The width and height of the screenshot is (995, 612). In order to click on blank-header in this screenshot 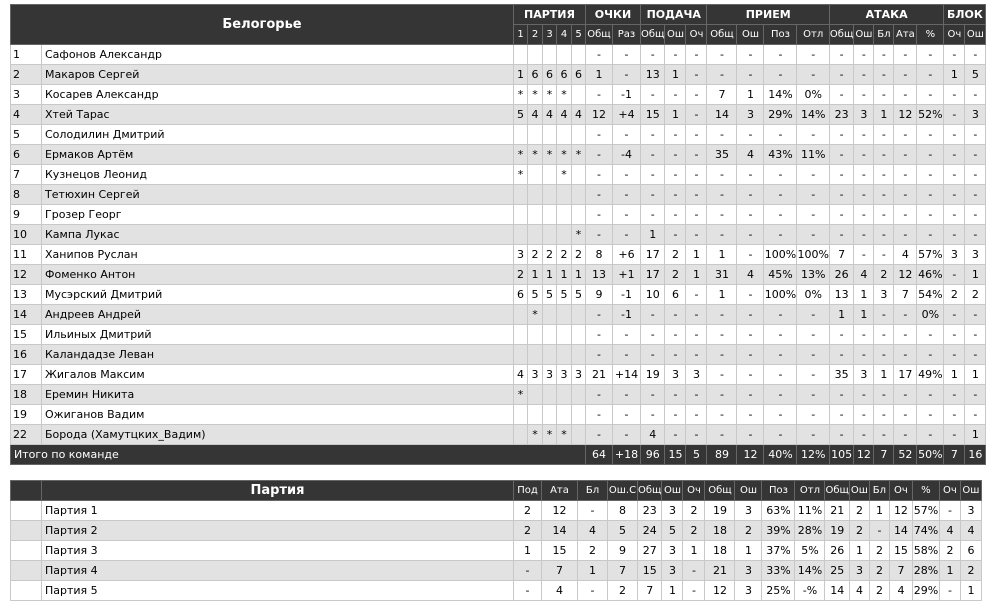, I will do `click(26, 490)`.